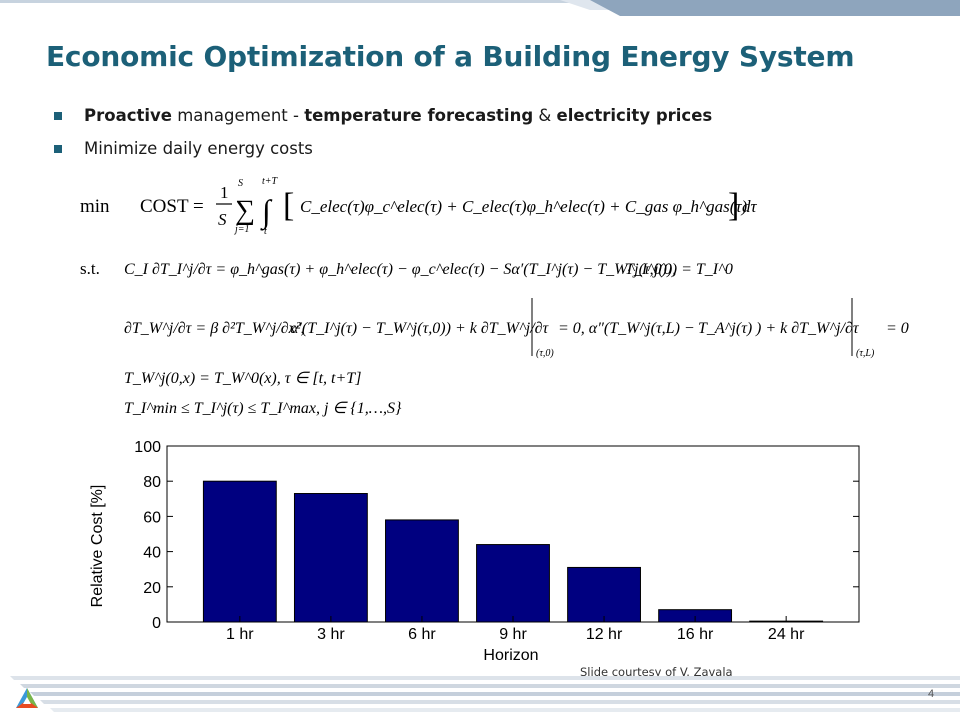  What do you see at coordinates (152, 553) in the screenshot?
I see `y-tick-label: 40` at bounding box center [152, 553].